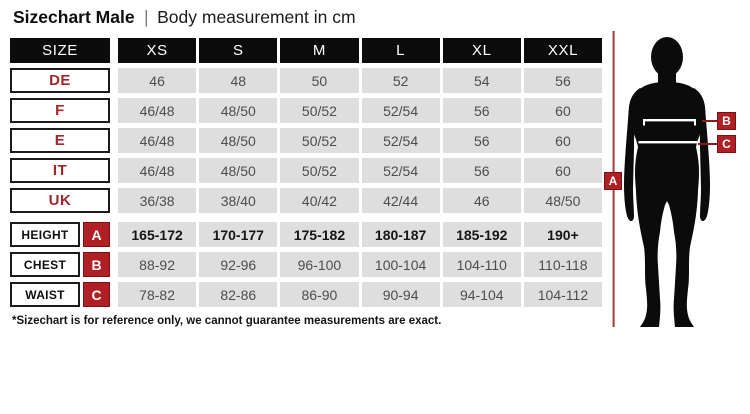 The image size is (750, 414). Describe the element at coordinates (157, 294) in the screenshot. I see `measure-value-cell: 78-82` at that location.